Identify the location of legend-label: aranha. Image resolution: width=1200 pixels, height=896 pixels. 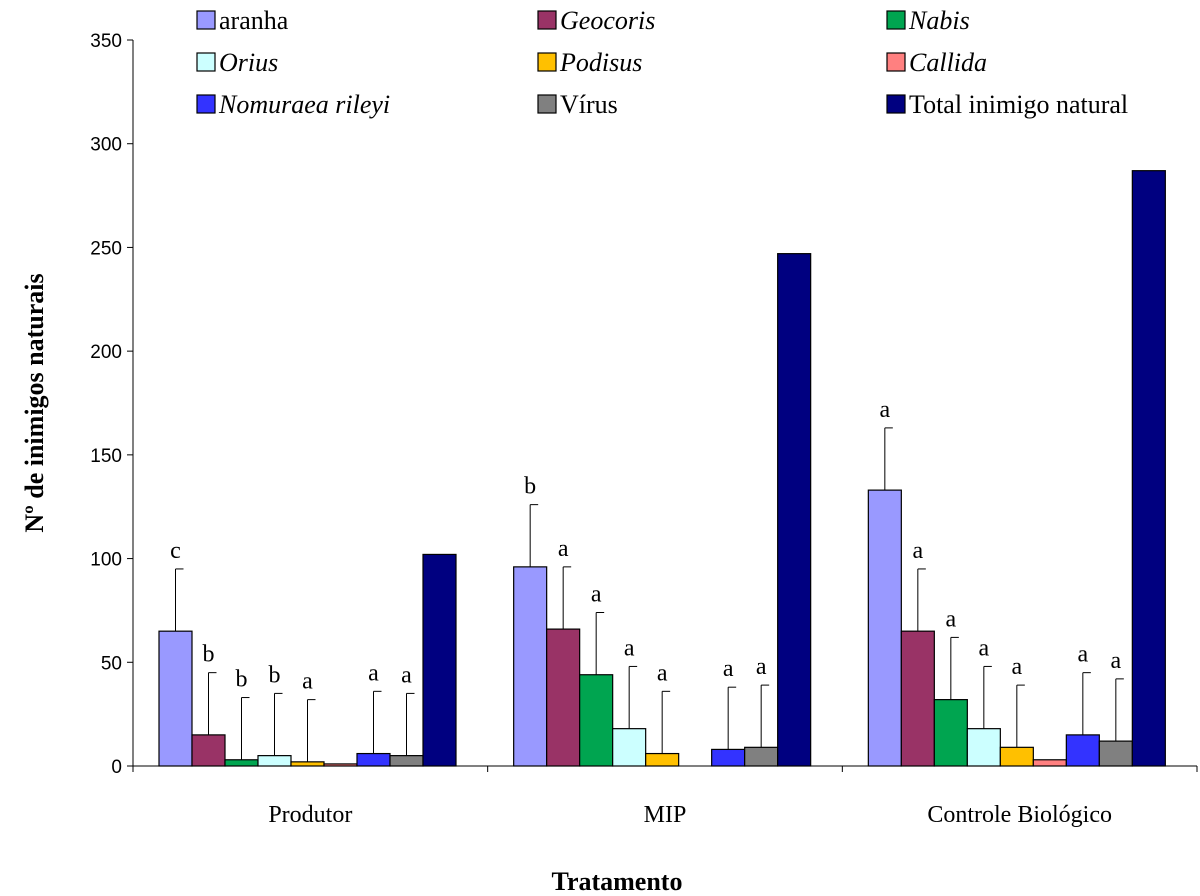
(254, 20).